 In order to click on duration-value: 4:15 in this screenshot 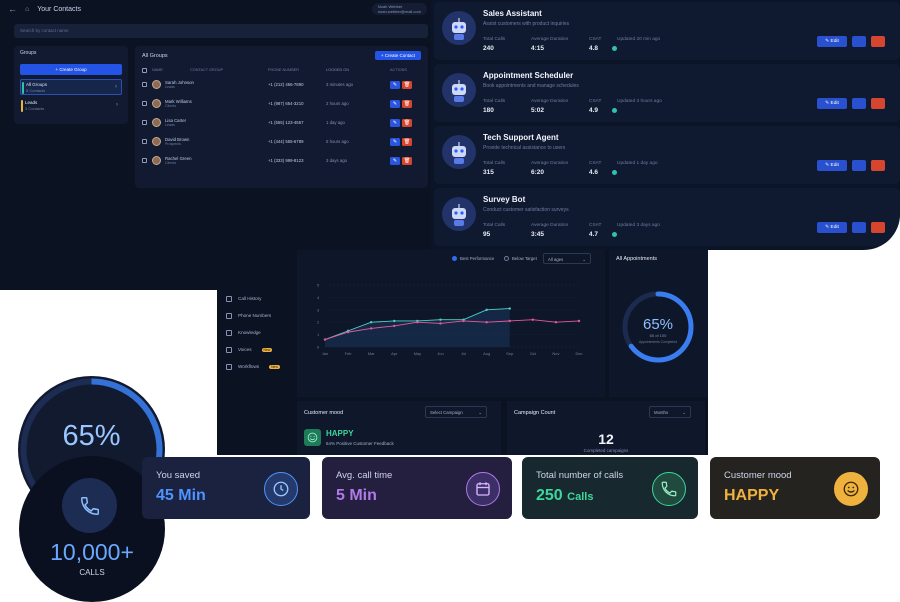, I will do `click(538, 48)`.